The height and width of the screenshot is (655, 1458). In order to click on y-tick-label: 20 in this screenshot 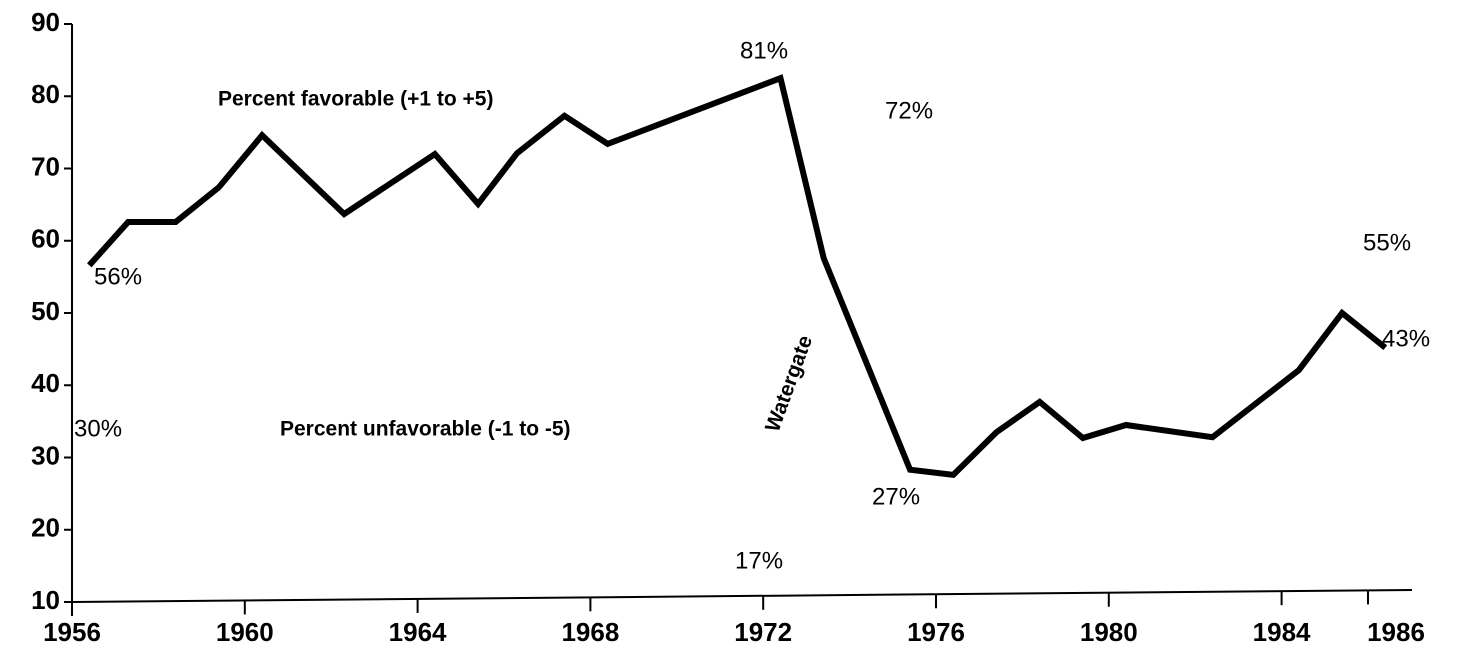, I will do `click(45, 528)`.